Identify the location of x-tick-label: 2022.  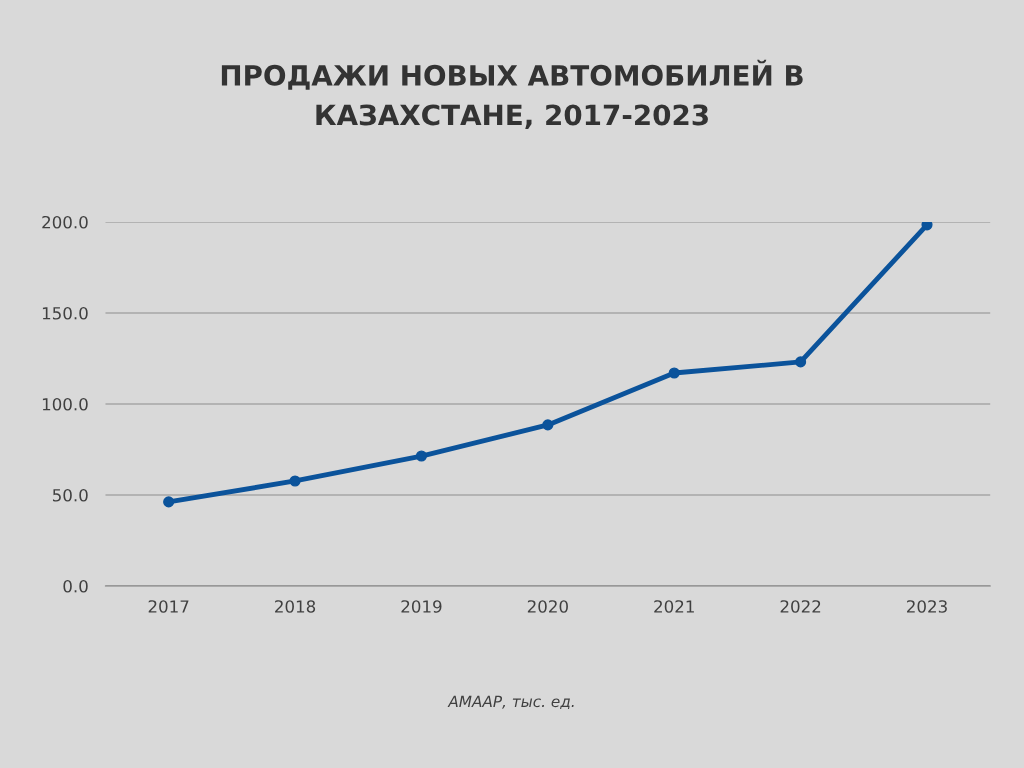
(800, 606).